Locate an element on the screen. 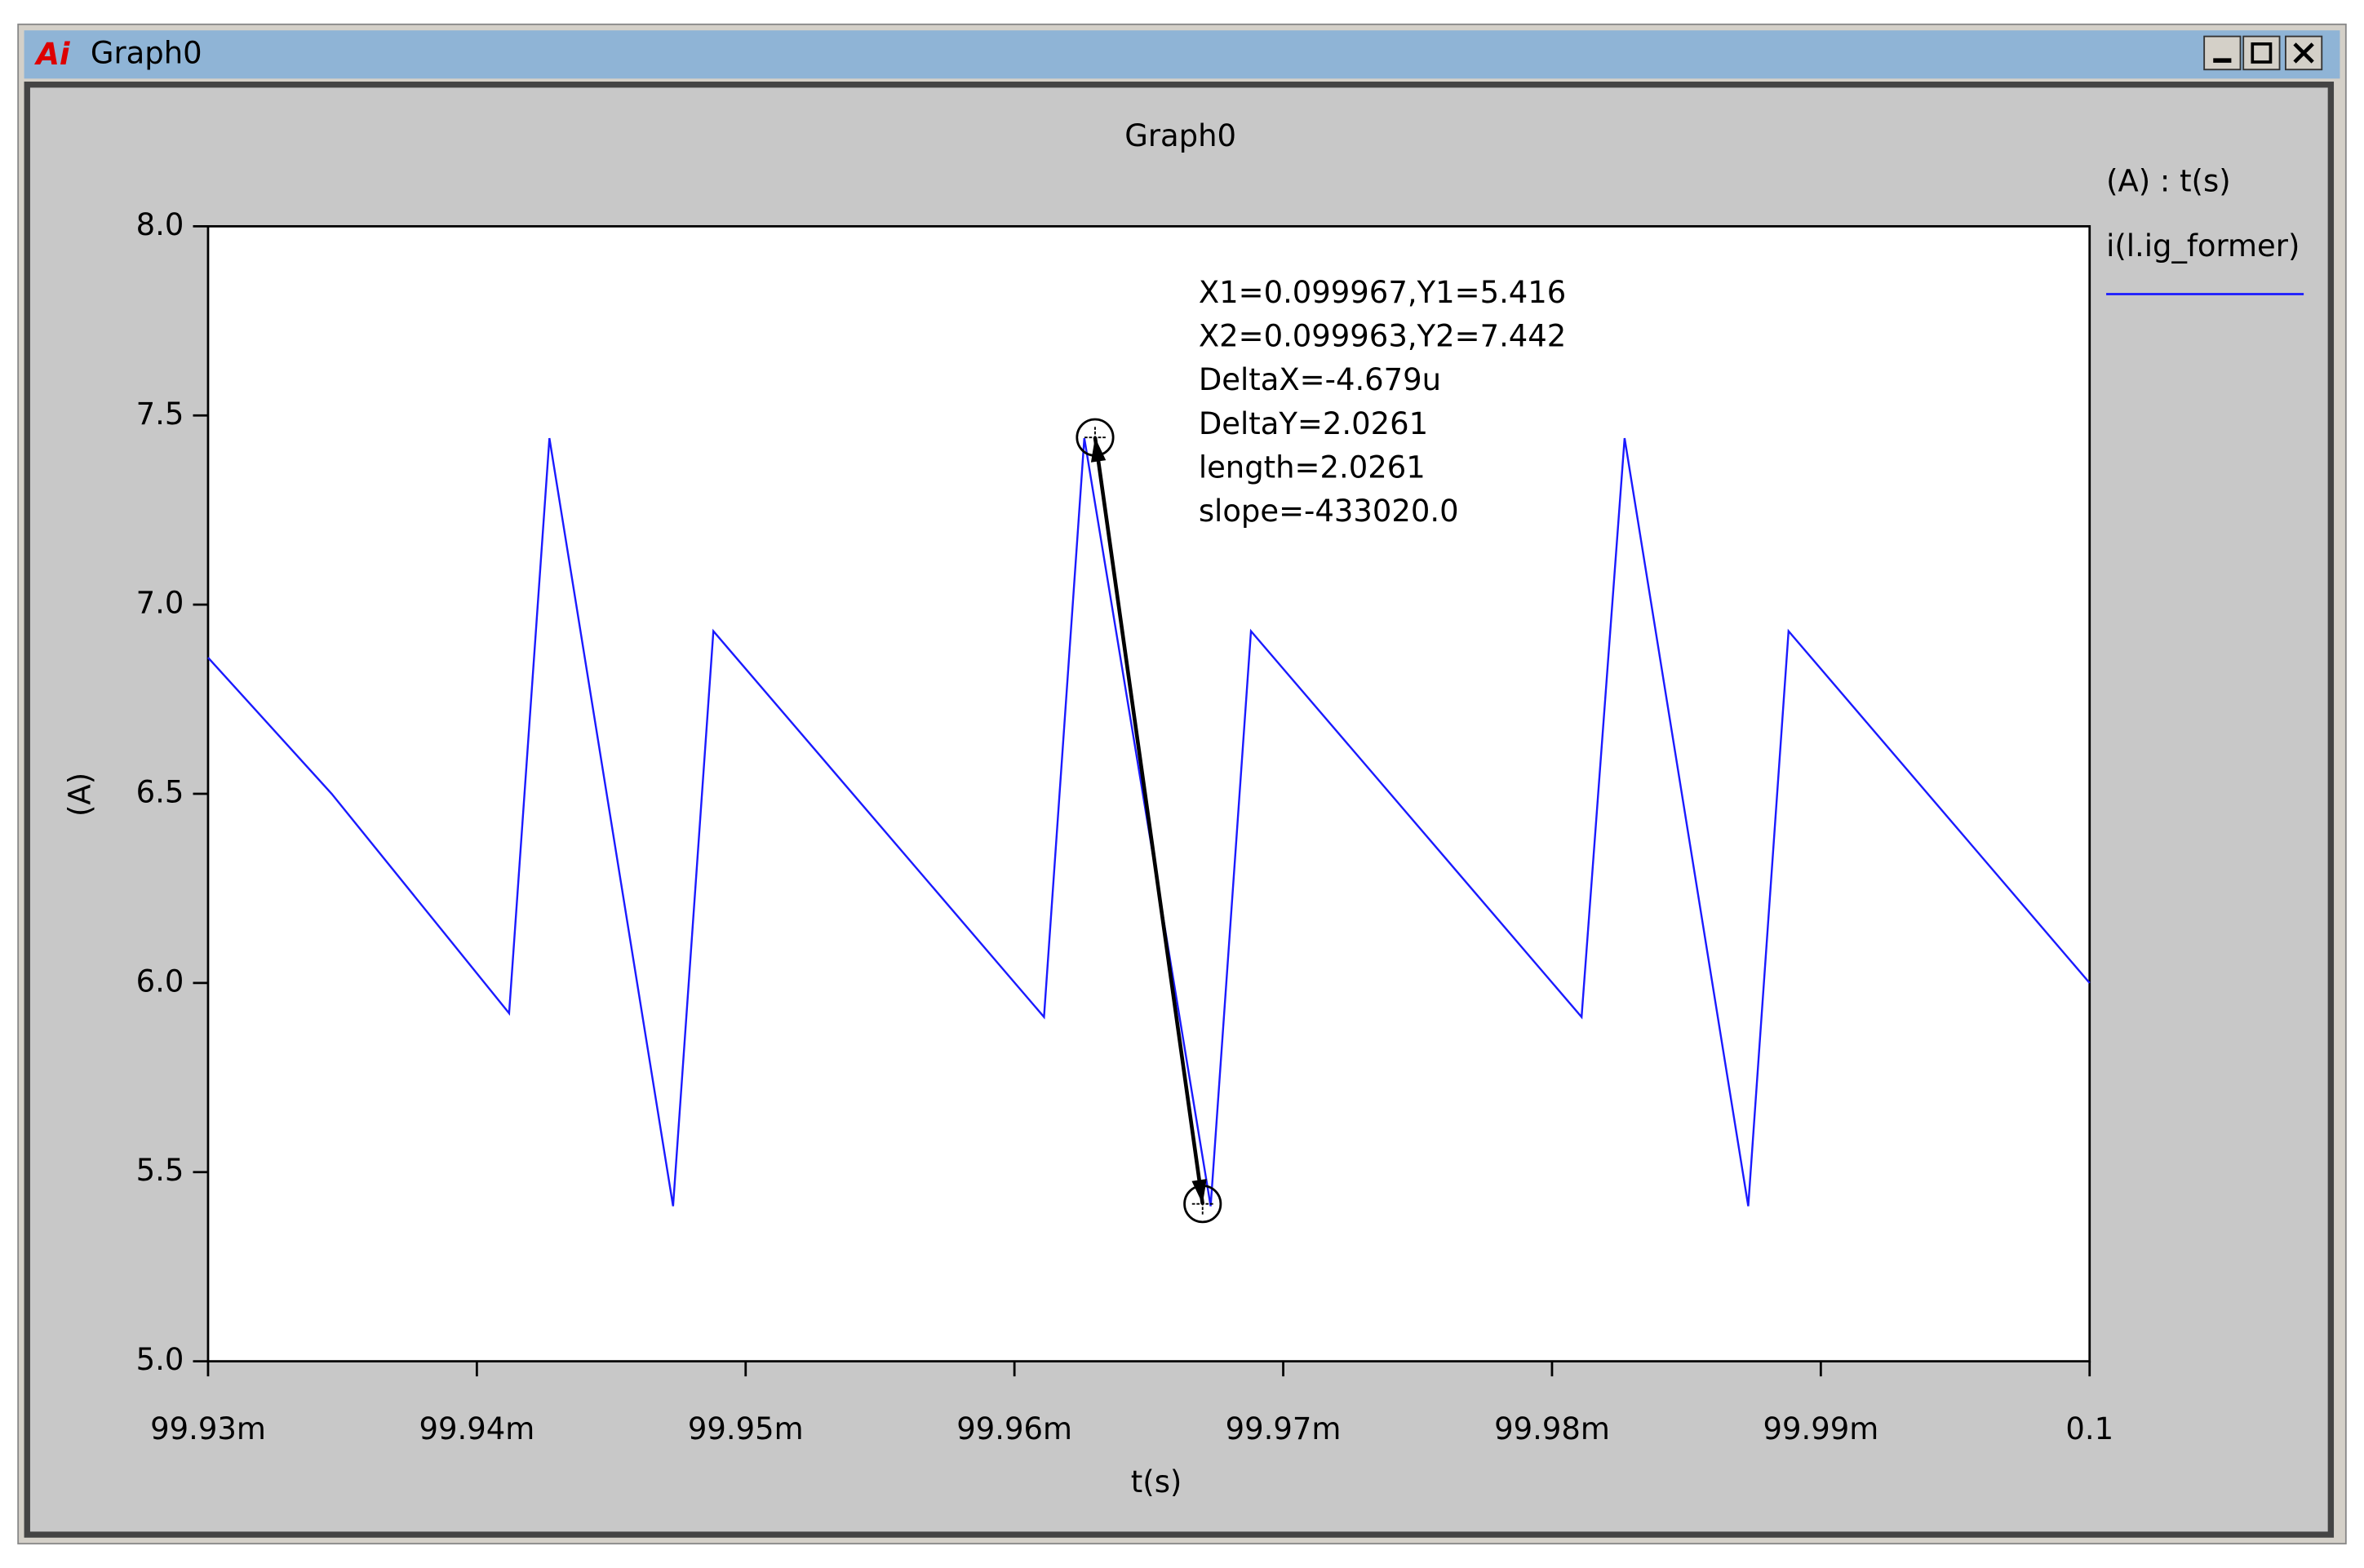 Image resolution: width=2364 pixels, height=1568 pixels. y-tick-label: 6.5 is located at coordinates (160, 792).